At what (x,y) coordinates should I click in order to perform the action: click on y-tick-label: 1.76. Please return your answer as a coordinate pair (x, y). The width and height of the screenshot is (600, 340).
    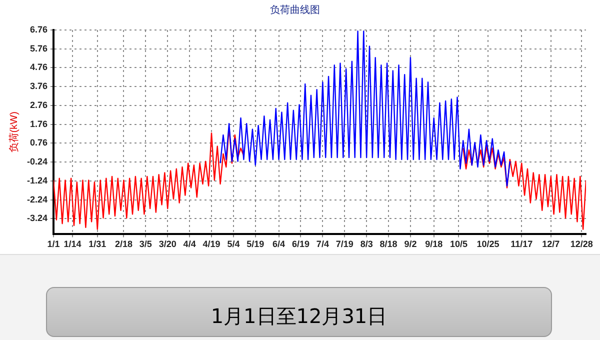
    Looking at the image, I should click on (39, 123).